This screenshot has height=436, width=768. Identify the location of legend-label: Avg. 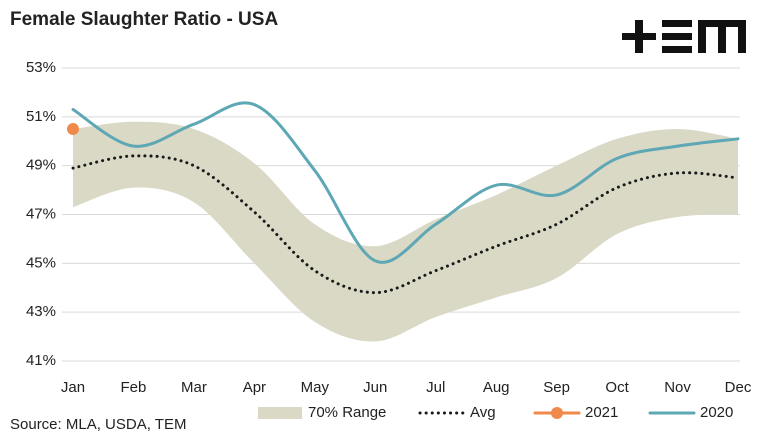
(483, 412).